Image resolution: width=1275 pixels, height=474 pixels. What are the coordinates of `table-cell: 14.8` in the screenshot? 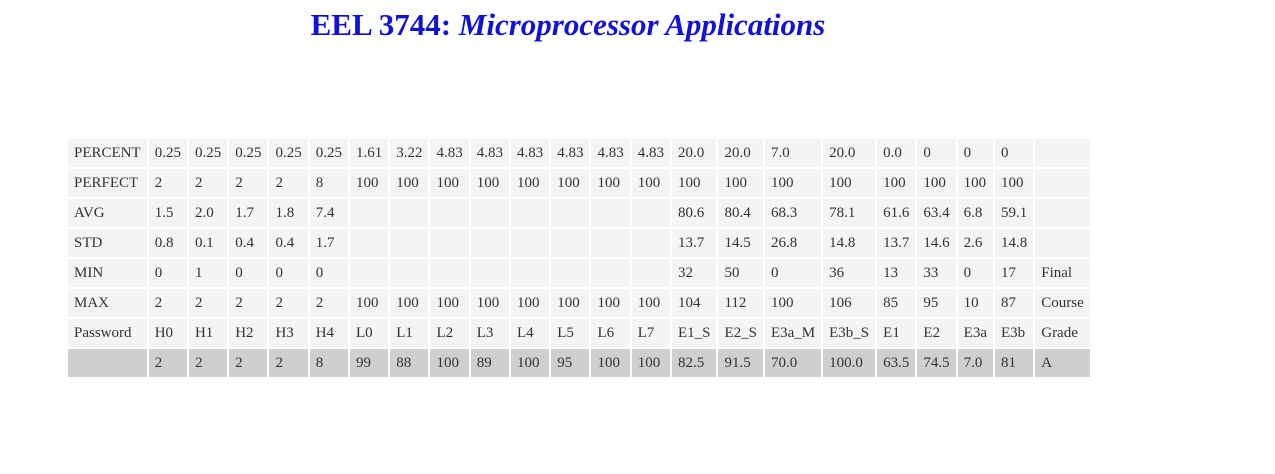 It's located at (1014, 243).